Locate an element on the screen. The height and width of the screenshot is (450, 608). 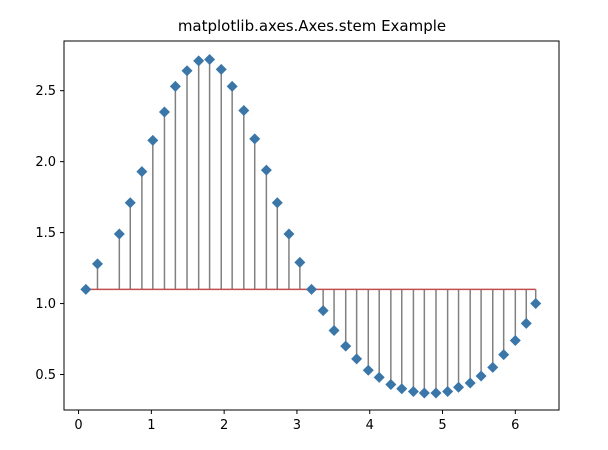
y-axis-ticks: 0.5 1.0 1.5 2.0 2.5 is located at coordinates (49, 233).